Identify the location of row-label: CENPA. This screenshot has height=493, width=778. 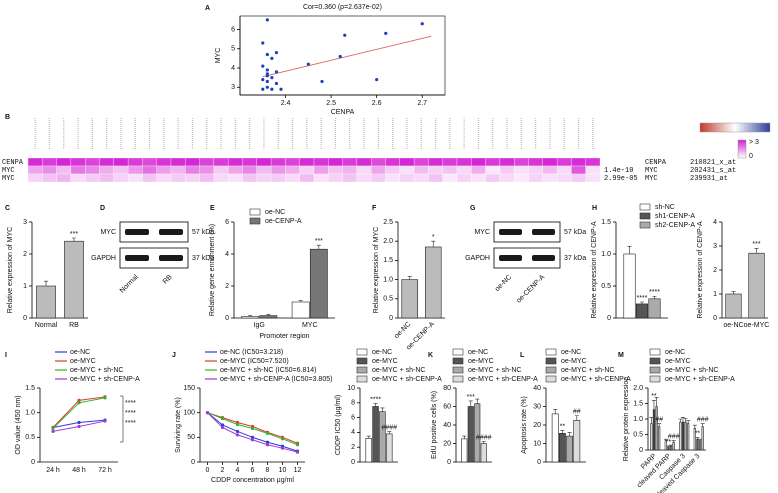
(13, 163).